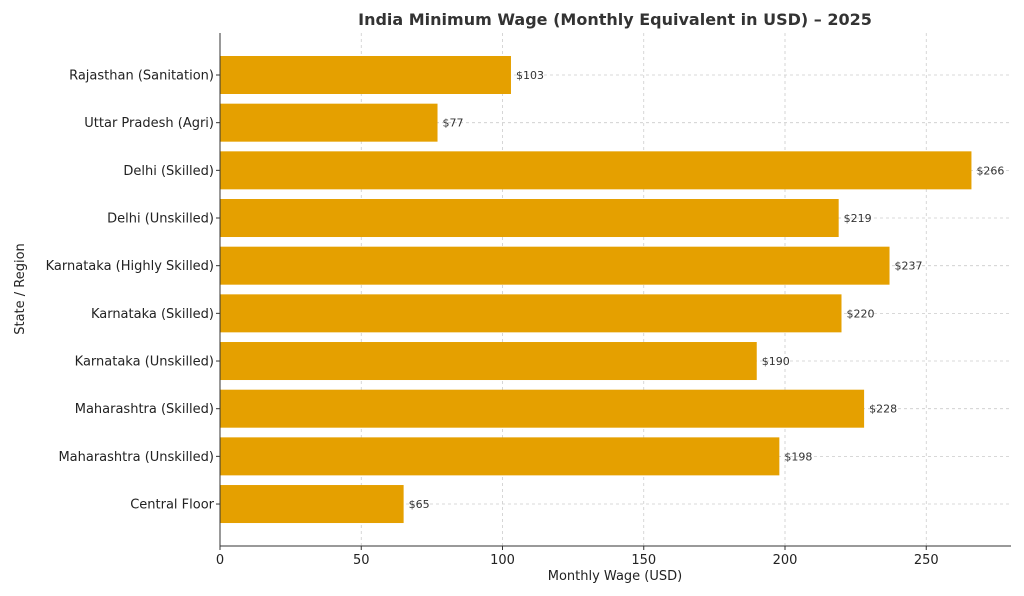 This screenshot has height=596, width=1024. I want to click on x-tick-label: 100, so click(502, 560).